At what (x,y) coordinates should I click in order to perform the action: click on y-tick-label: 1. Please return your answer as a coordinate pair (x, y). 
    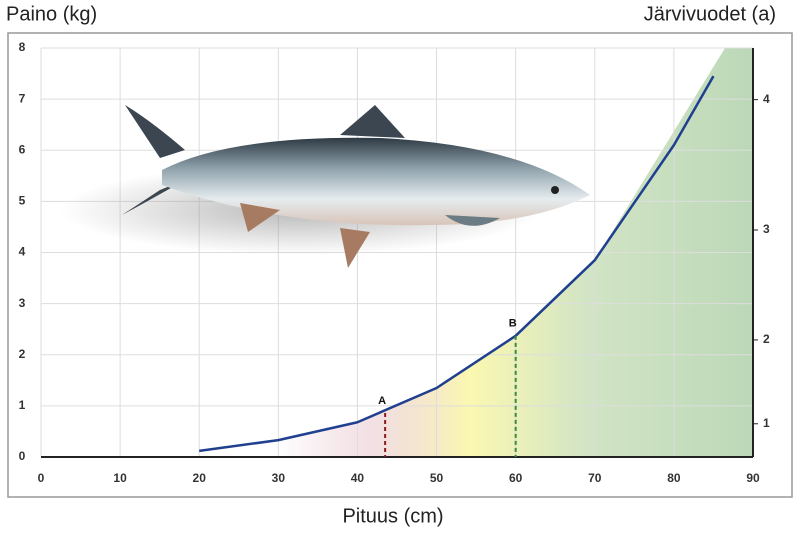
    Looking at the image, I should click on (22, 405).